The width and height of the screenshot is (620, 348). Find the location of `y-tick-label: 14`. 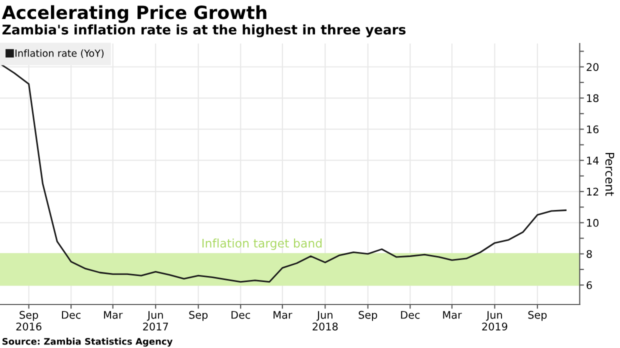

y-tick-label: 14 is located at coordinates (593, 160).